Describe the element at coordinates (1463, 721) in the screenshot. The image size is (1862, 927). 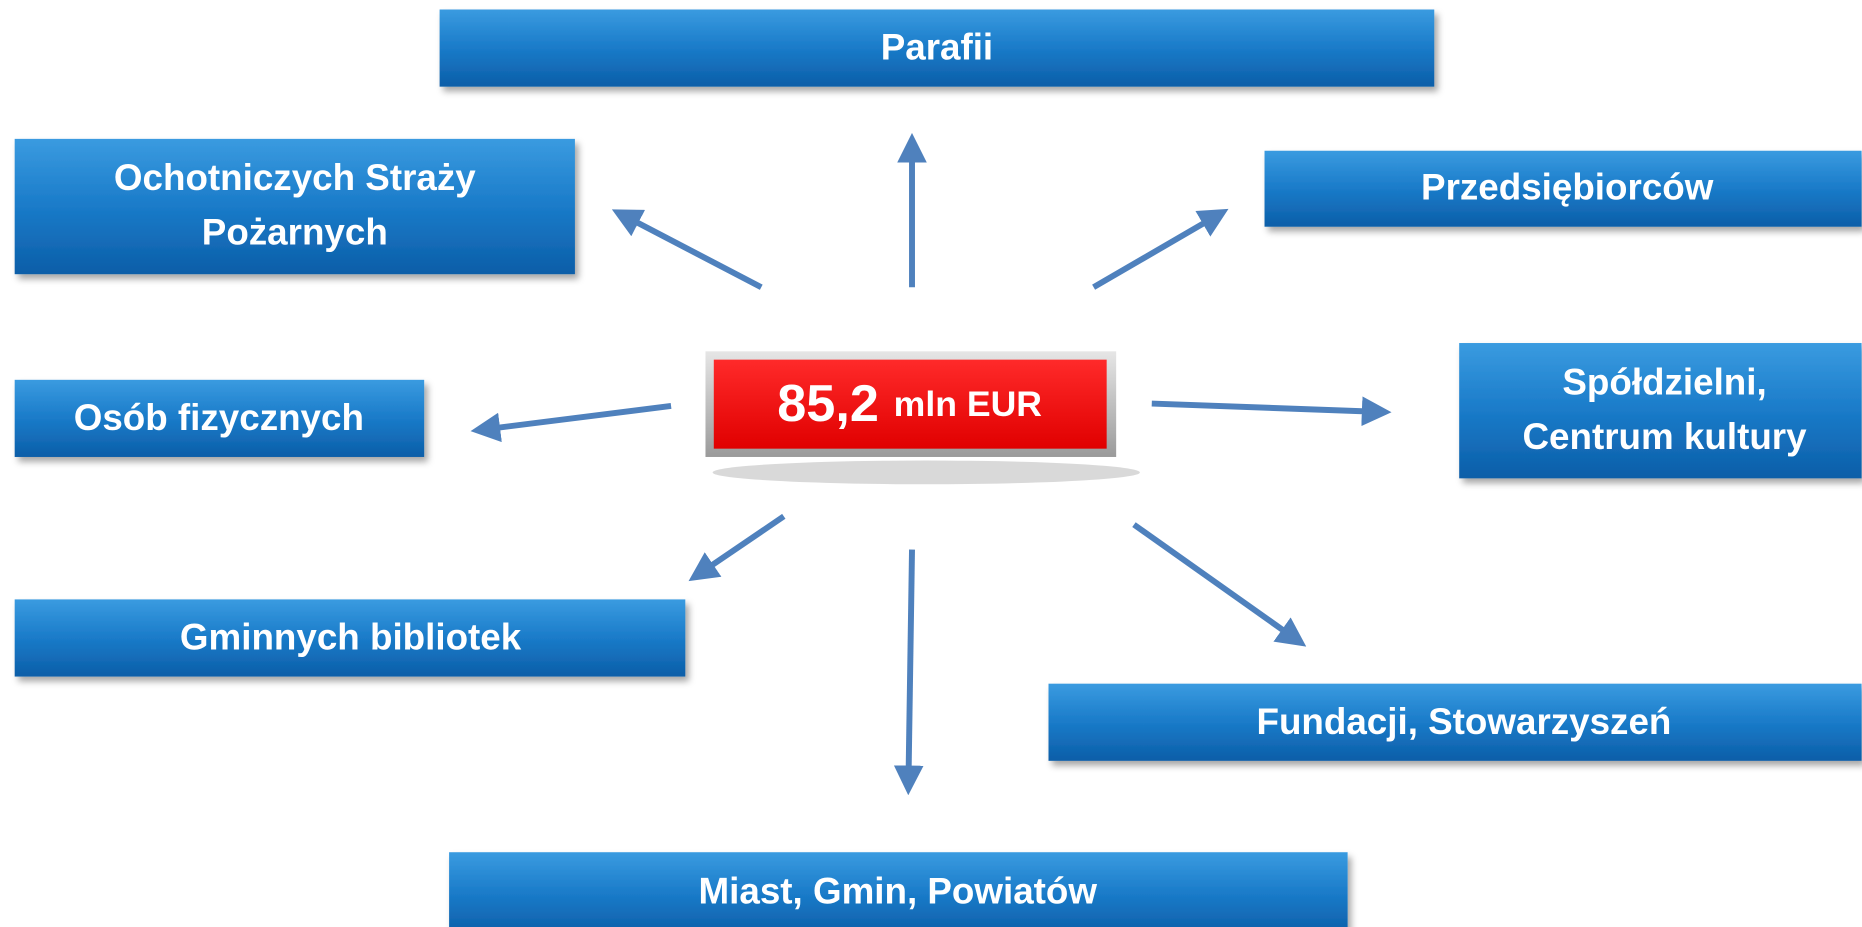
I see `node-label: Fundacji, Stowarzyszeń` at that location.